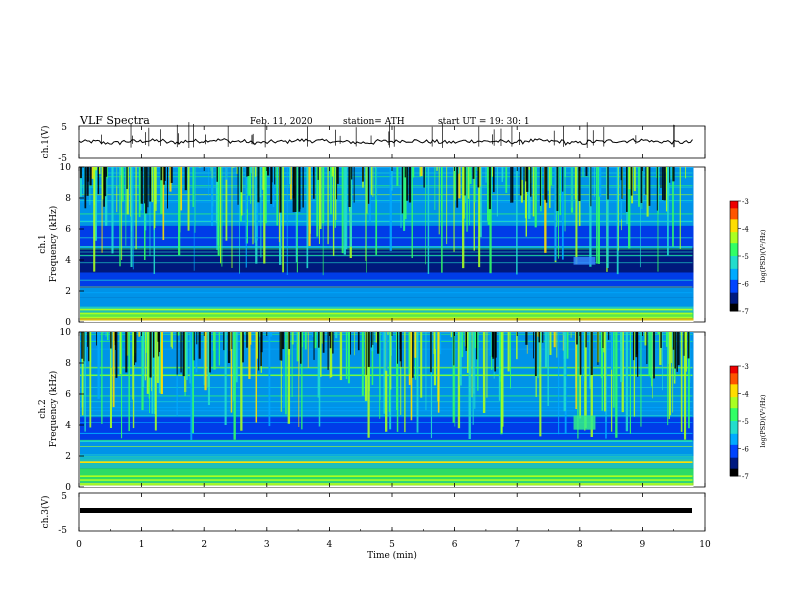 The height and width of the screenshot is (612, 792). I want to click on ch3-ytick-top: 5, so click(64, 497).